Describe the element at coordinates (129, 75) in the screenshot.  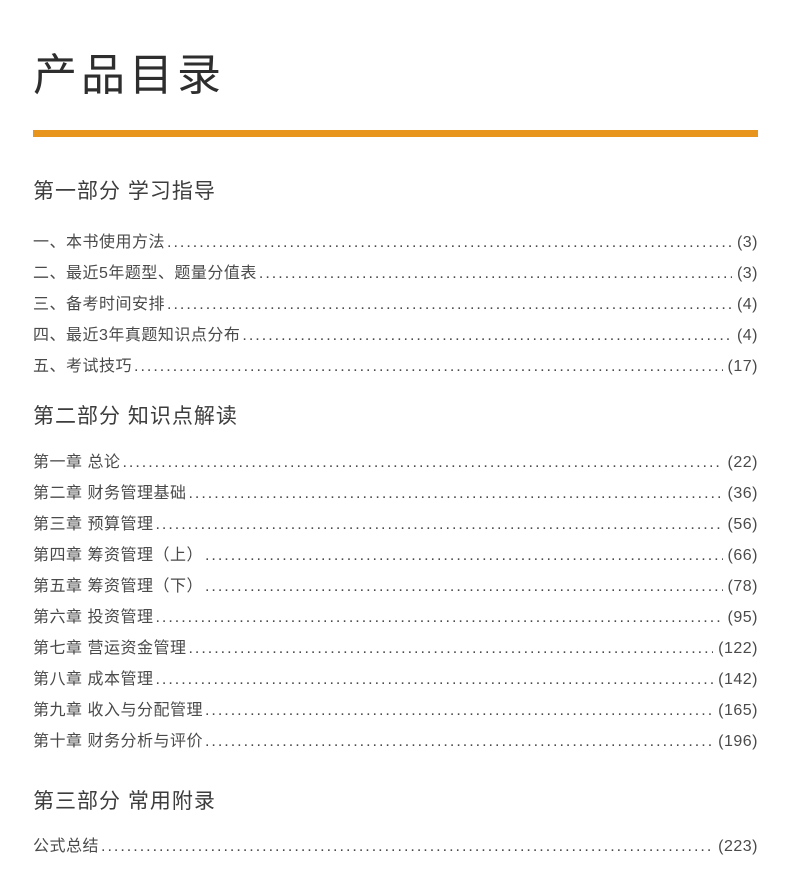
I see `page-title: 产品目录` at that location.